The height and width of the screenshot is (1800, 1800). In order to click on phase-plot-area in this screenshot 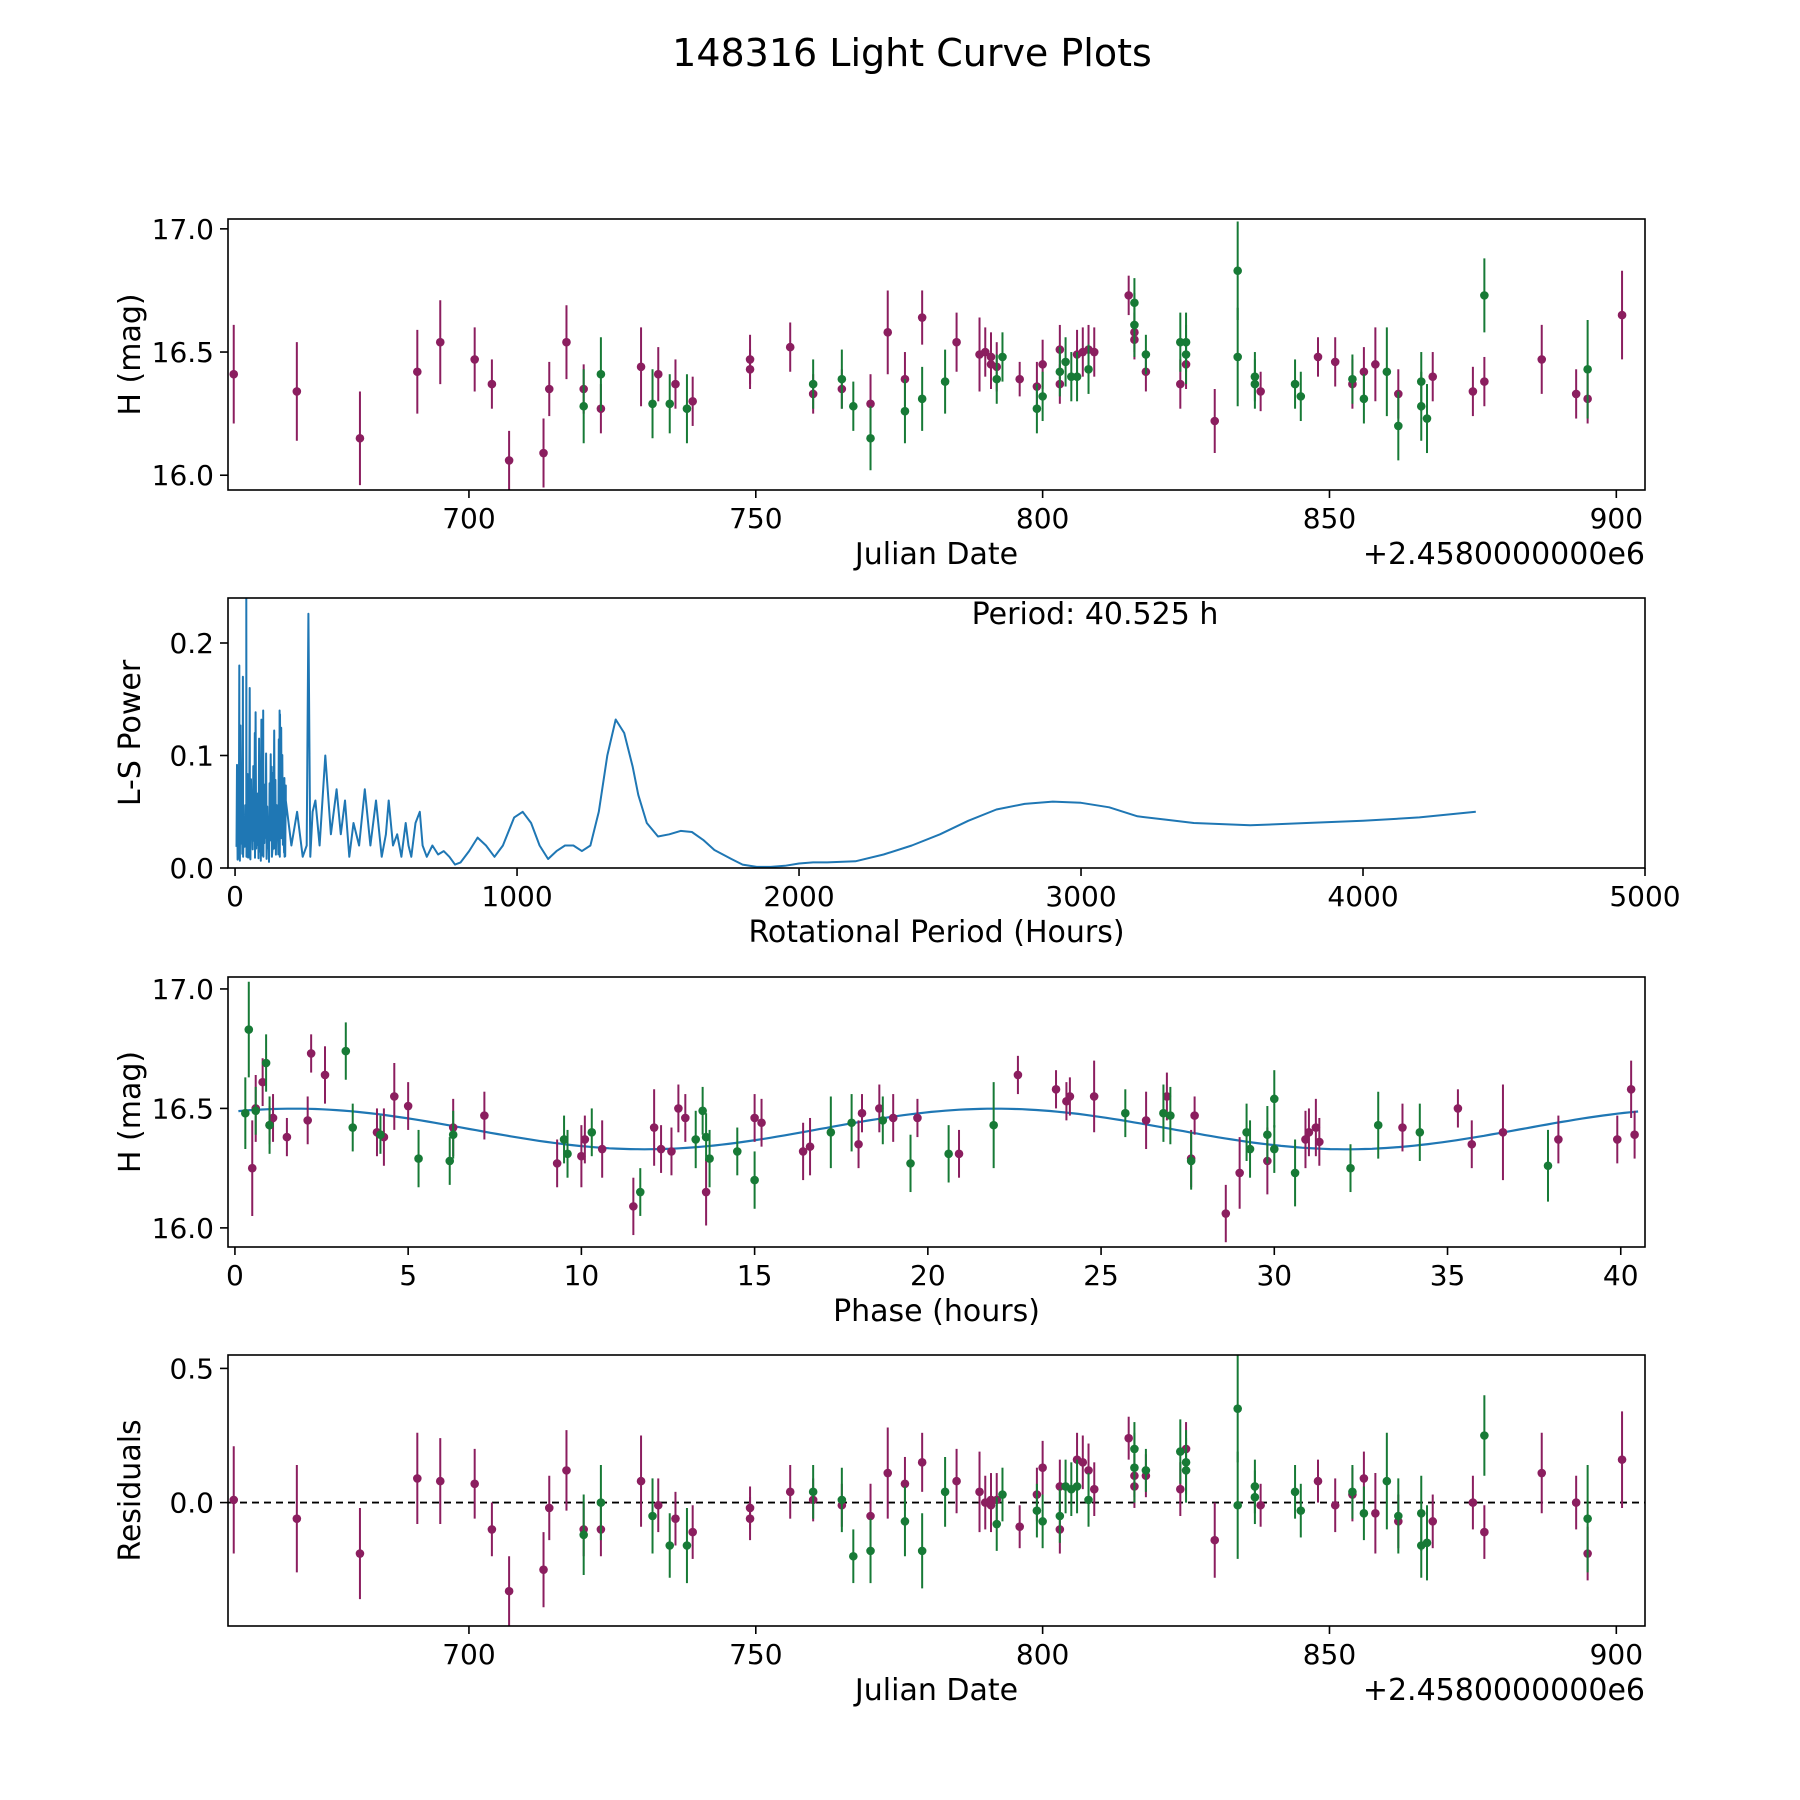, I will do `click(938, 1112)`.